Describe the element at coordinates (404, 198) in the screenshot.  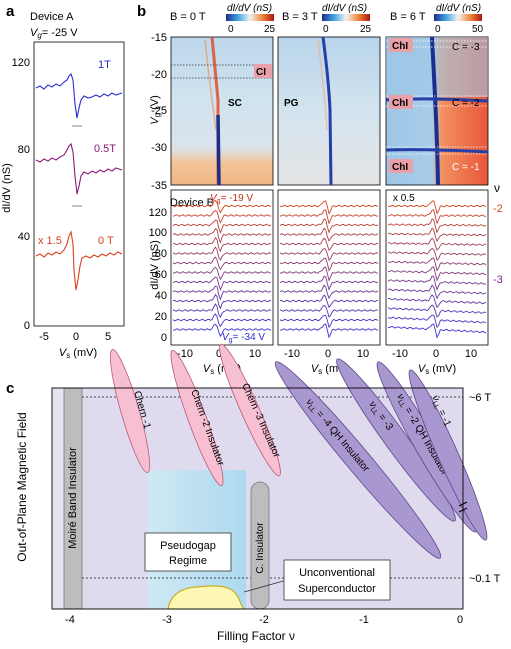
I see `panel-b-scale-note: x 0.5` at that location.